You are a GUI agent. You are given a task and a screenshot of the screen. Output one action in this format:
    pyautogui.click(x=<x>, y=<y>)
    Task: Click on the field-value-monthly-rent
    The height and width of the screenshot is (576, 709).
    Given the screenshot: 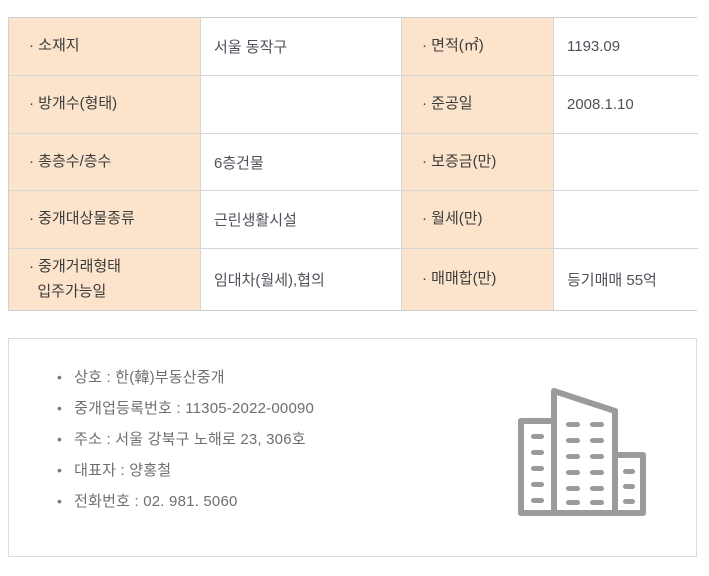 What is the action you would take?
    pyautogui.click(x=626, y=220)
    